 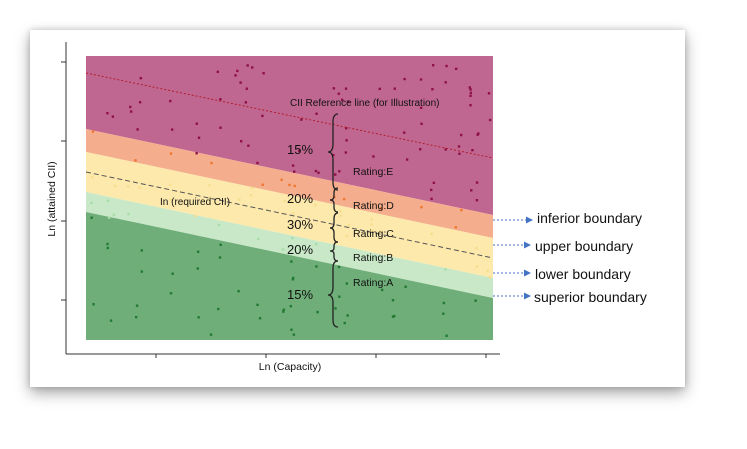 What do you see at coordinates (300, 224) in the screenshot?
I see `percent-label-c: 30%` at bounding box center [300, 224].